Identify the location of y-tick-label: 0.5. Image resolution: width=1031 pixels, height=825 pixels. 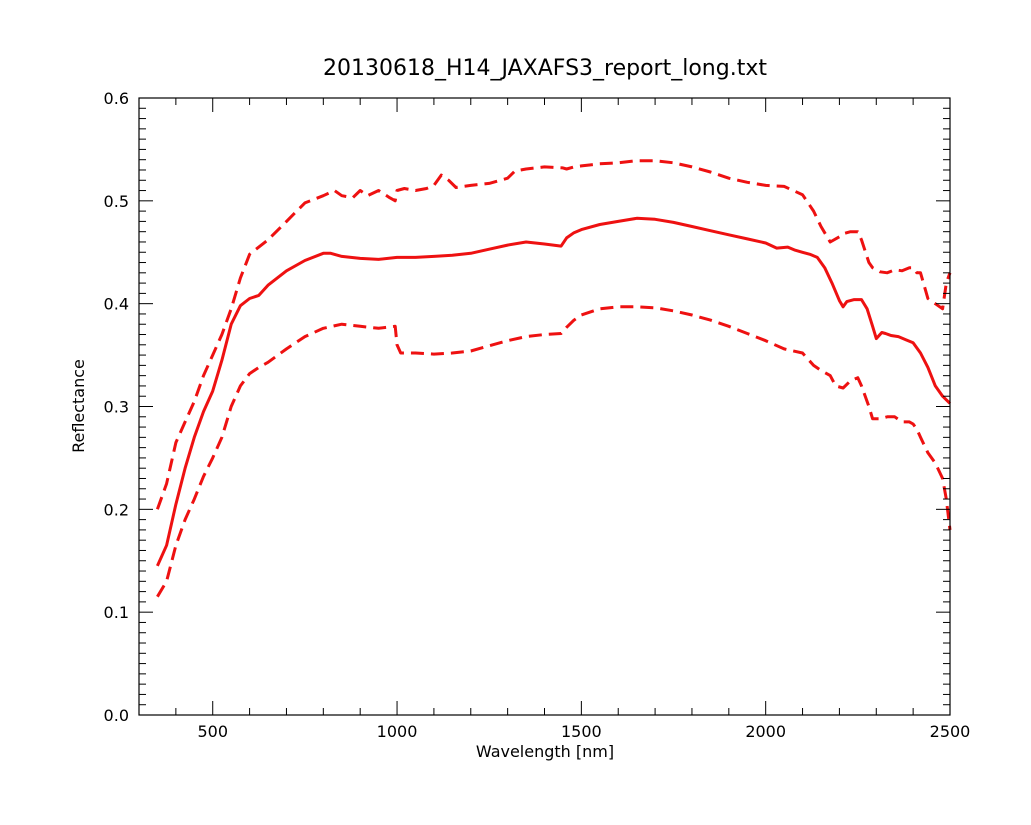
(116, 201).